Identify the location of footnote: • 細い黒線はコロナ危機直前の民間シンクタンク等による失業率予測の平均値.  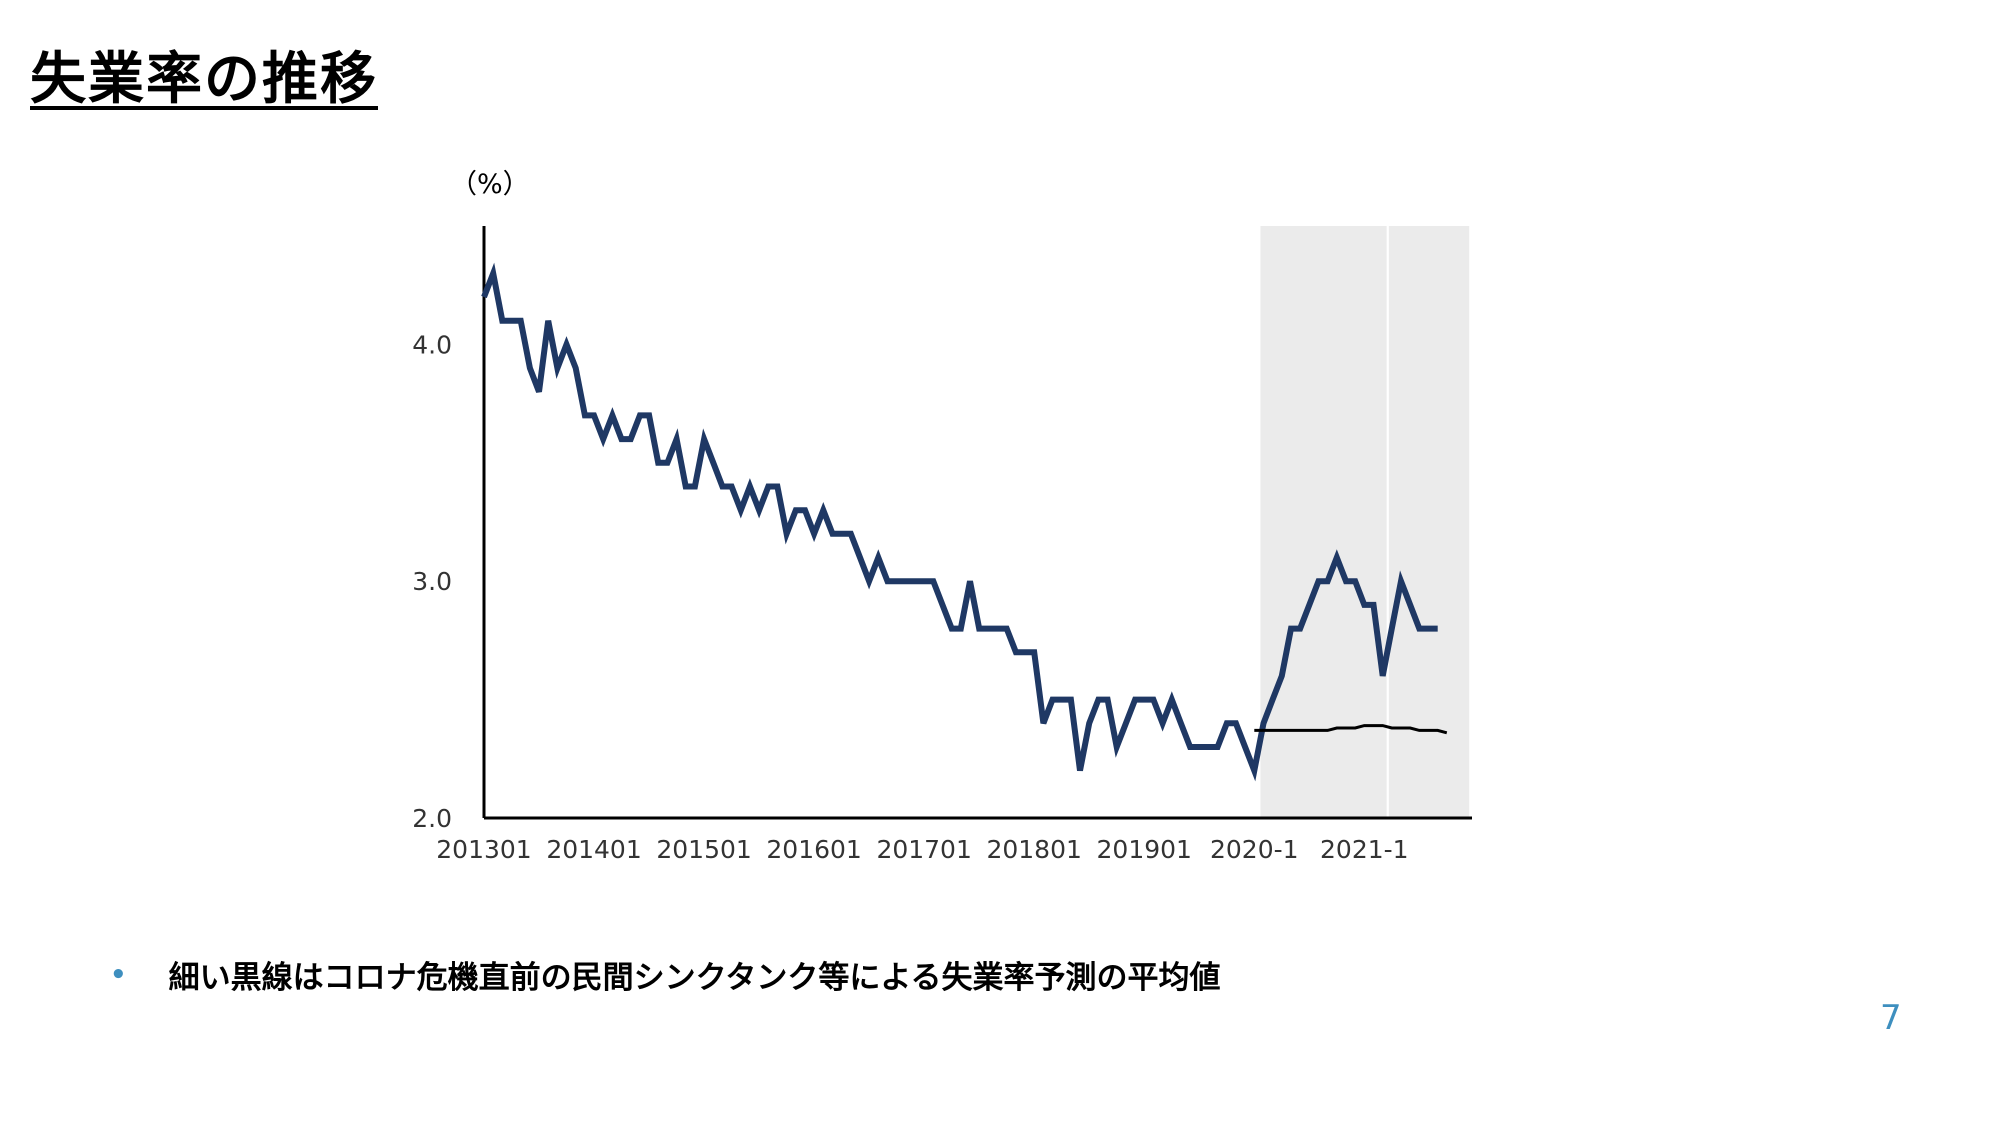
(665, 974).